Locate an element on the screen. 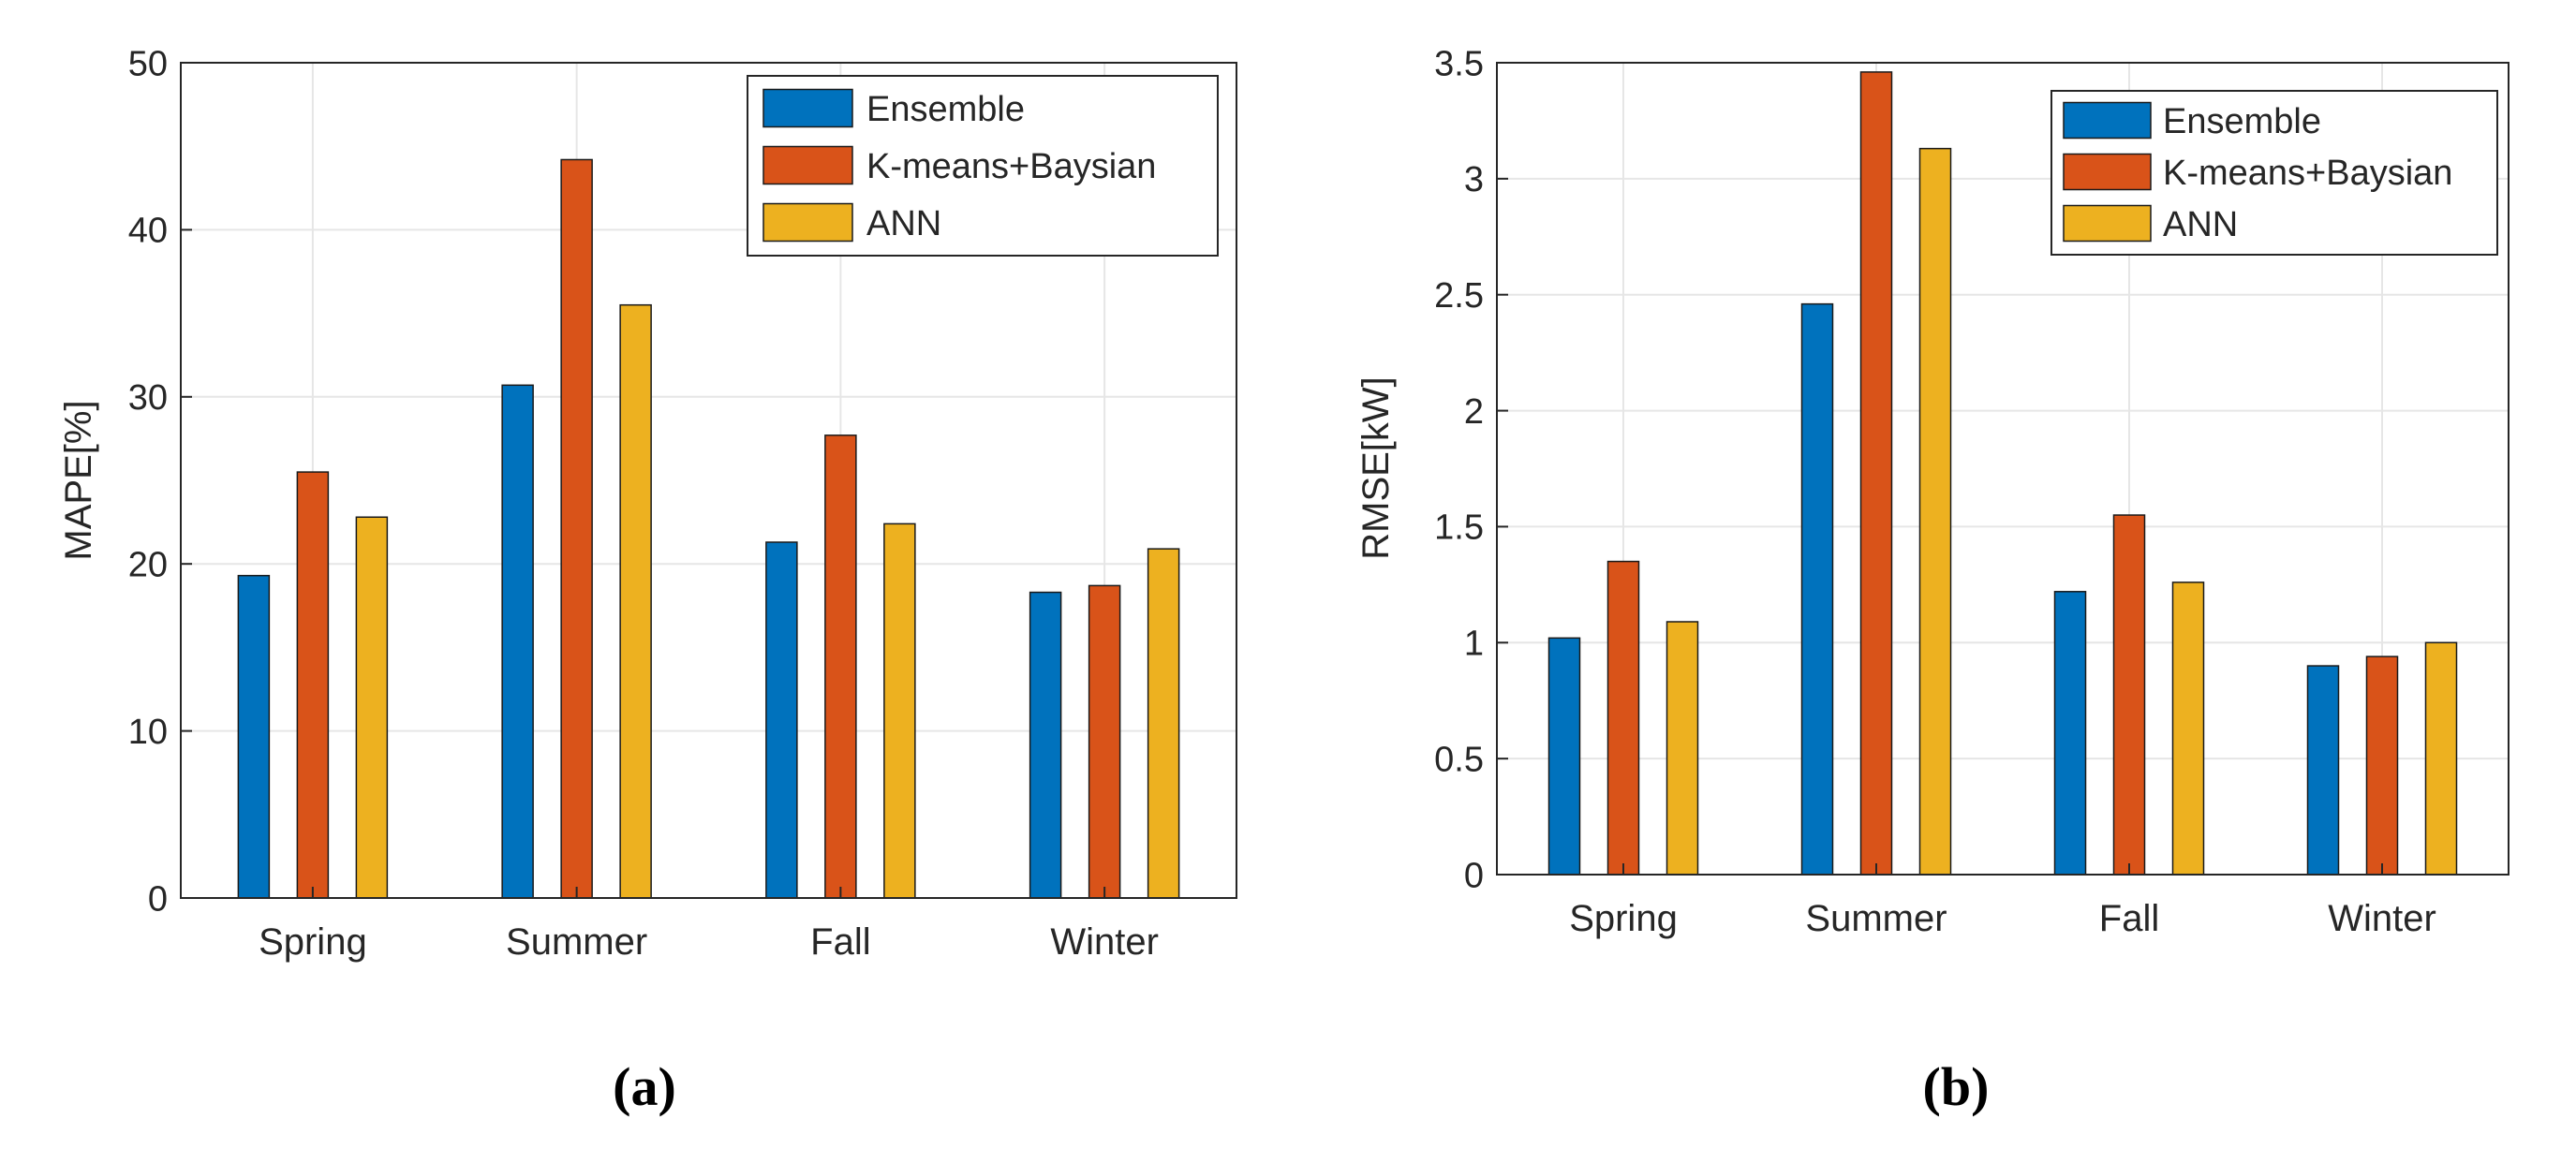  chart-b-xtick-label: Fall is located at coordinates (2129, 918).